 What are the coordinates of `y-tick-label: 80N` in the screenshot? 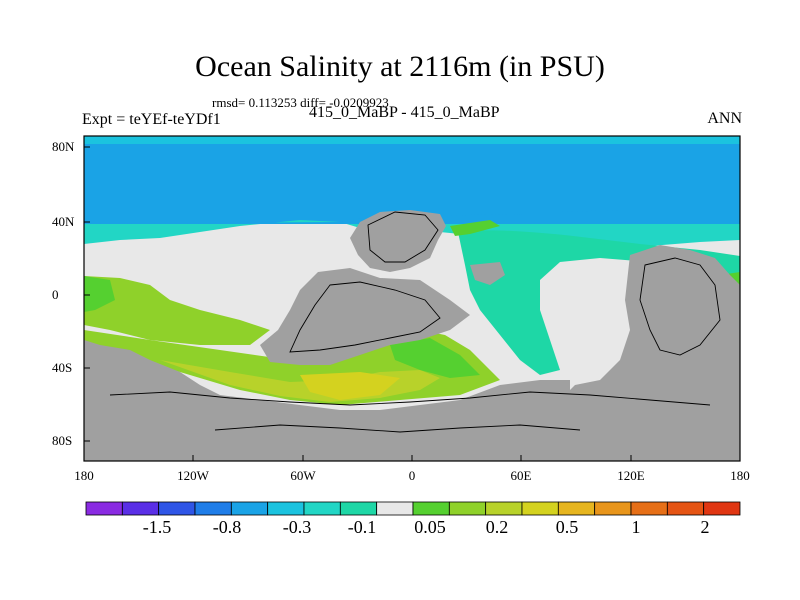 It's located at (63, 146).